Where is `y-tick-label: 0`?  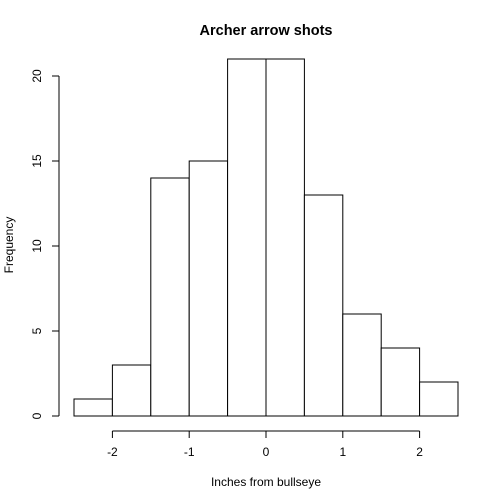 y-tick-label: 0 is located at coordinates (37, 415).